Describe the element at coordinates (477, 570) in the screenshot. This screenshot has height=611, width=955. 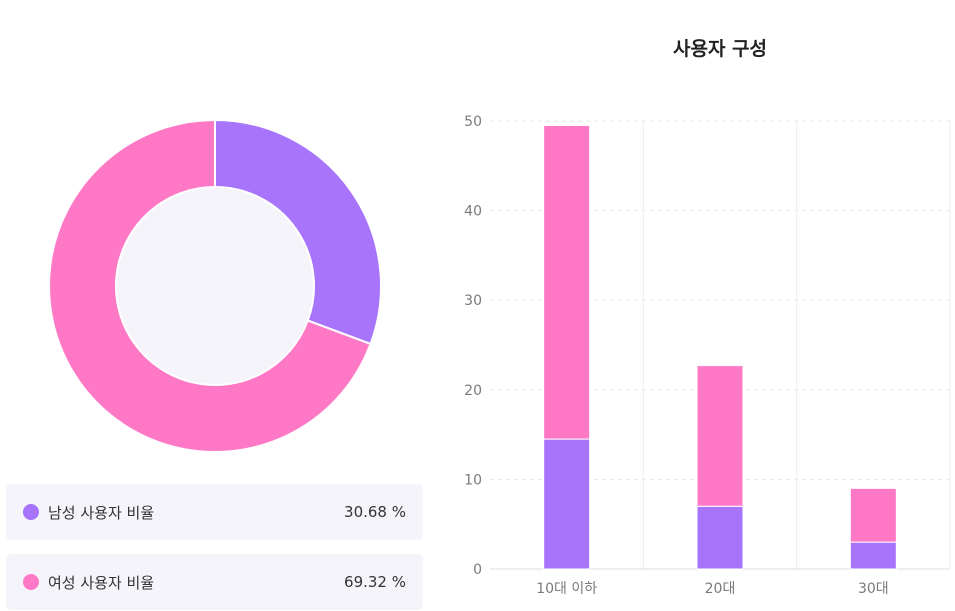
I see `y-tick-label-0: 0` at that location.